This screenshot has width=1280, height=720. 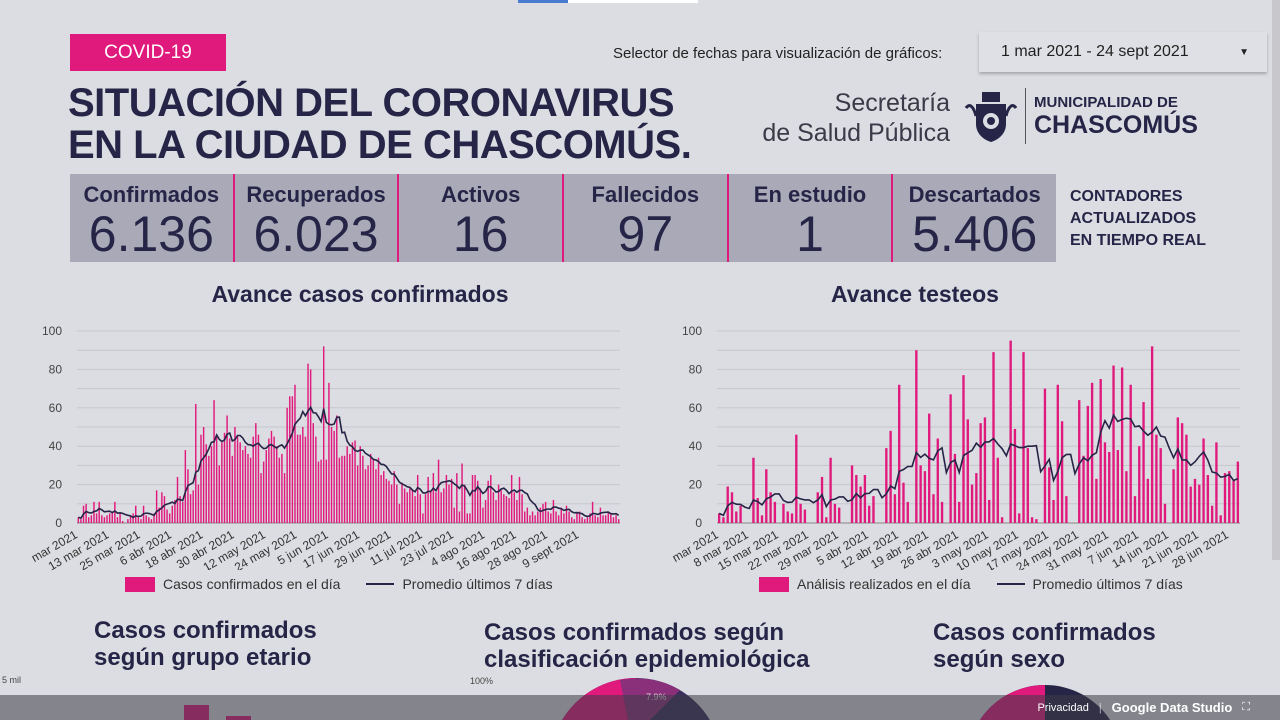 I want to click on covid-badge: COVID-19, so click(x=148, y=52).